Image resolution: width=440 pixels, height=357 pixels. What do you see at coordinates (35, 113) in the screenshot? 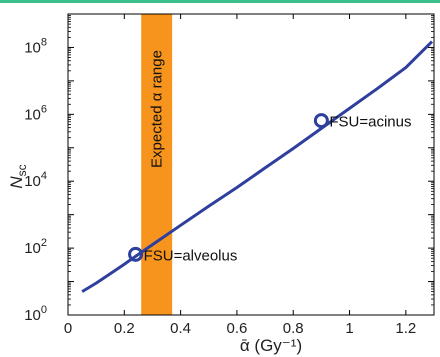
I see `y-tick-label: 10⁶` at bounding box center [35, 113].